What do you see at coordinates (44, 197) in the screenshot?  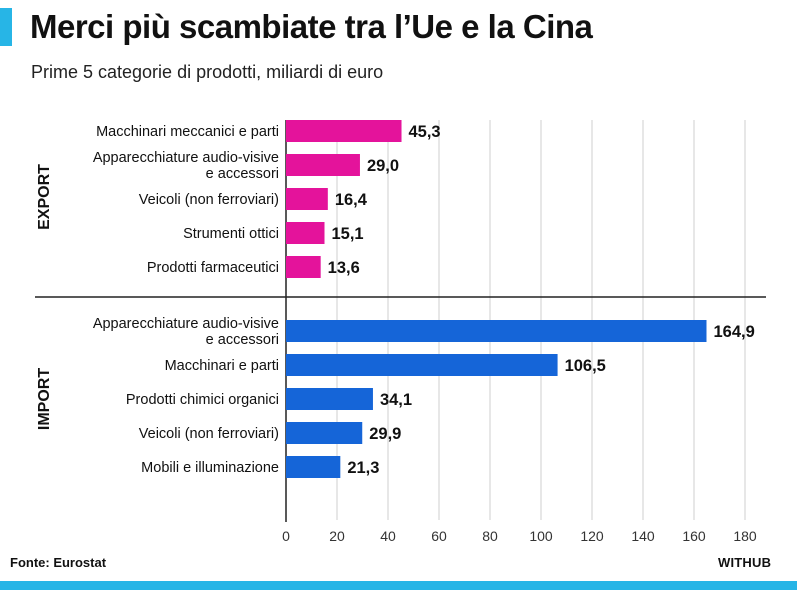 I see `group-label-export: EXPORT` at bounding box center [44, 197].